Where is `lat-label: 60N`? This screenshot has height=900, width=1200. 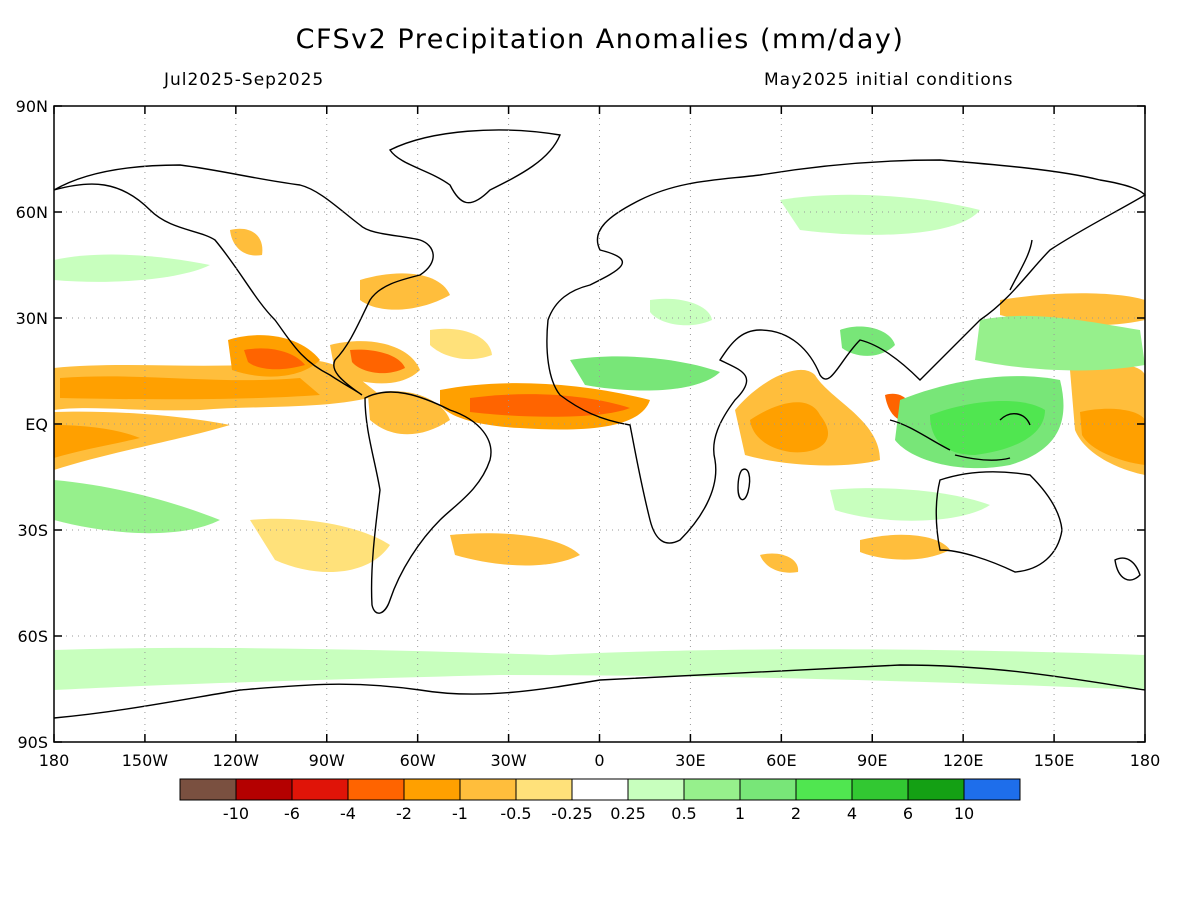
lat-label: 60N is located at coordinates (32, 212).